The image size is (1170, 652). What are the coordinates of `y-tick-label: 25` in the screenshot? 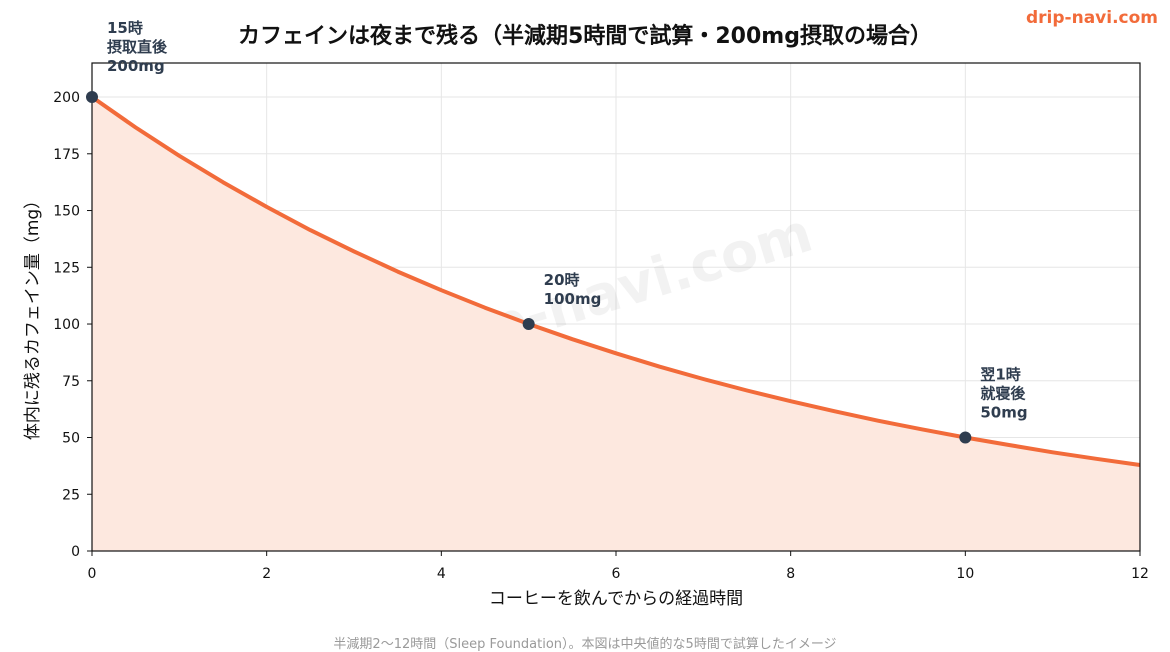 It's located at (71, 495).